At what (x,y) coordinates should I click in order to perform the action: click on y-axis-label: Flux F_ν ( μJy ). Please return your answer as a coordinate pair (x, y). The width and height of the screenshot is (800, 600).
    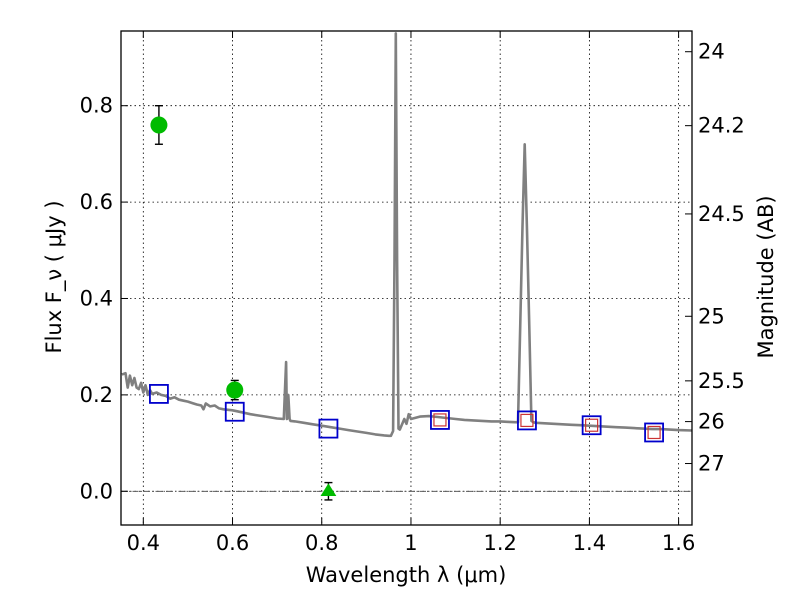
    Looking at the image, I should click on (54, 276).